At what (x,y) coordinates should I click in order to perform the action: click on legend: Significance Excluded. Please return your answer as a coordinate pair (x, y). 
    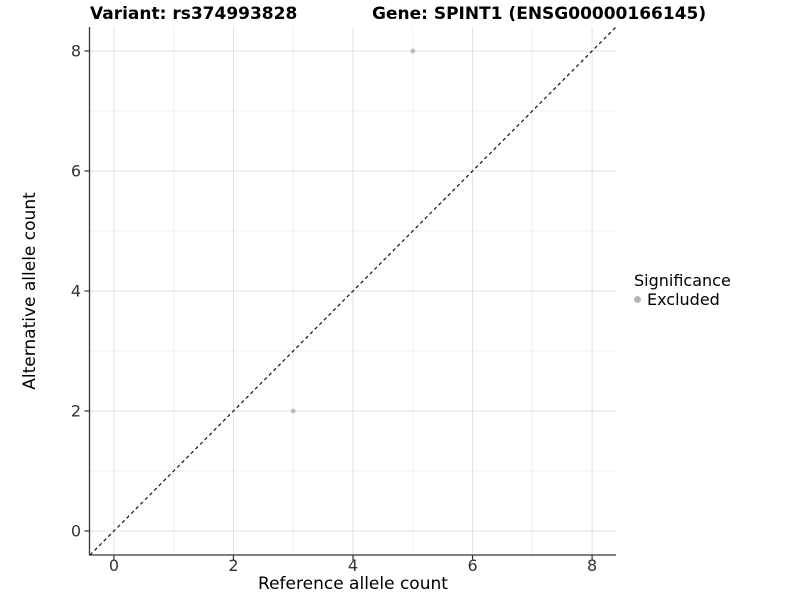
    Looking at the image, I should click on (682, 290).